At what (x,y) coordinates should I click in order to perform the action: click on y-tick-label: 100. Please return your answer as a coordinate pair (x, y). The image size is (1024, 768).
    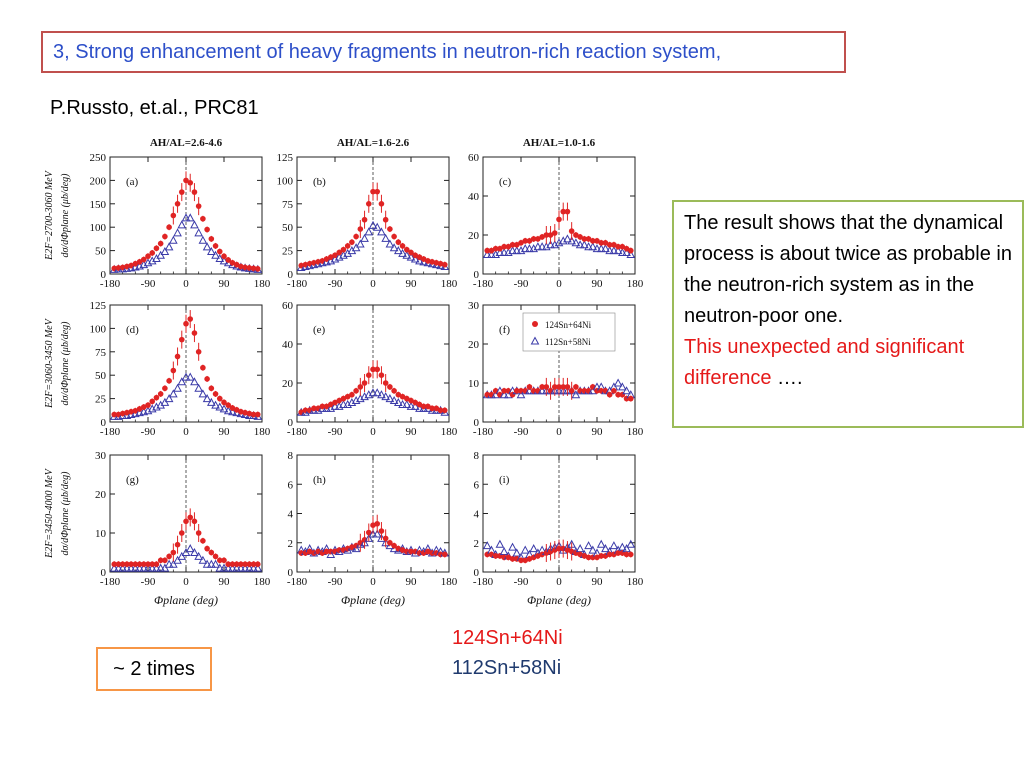
    Looking at the image, I should click on (98, 329).